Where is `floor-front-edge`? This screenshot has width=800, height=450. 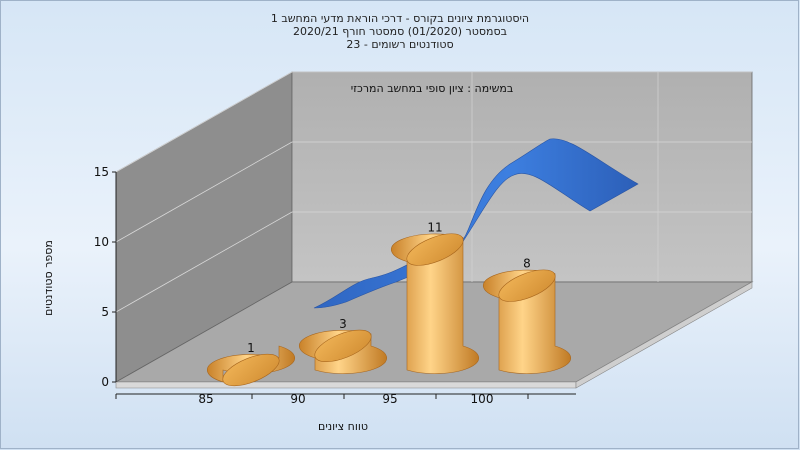 floor-front-edge is located at coordinates (346, 385).